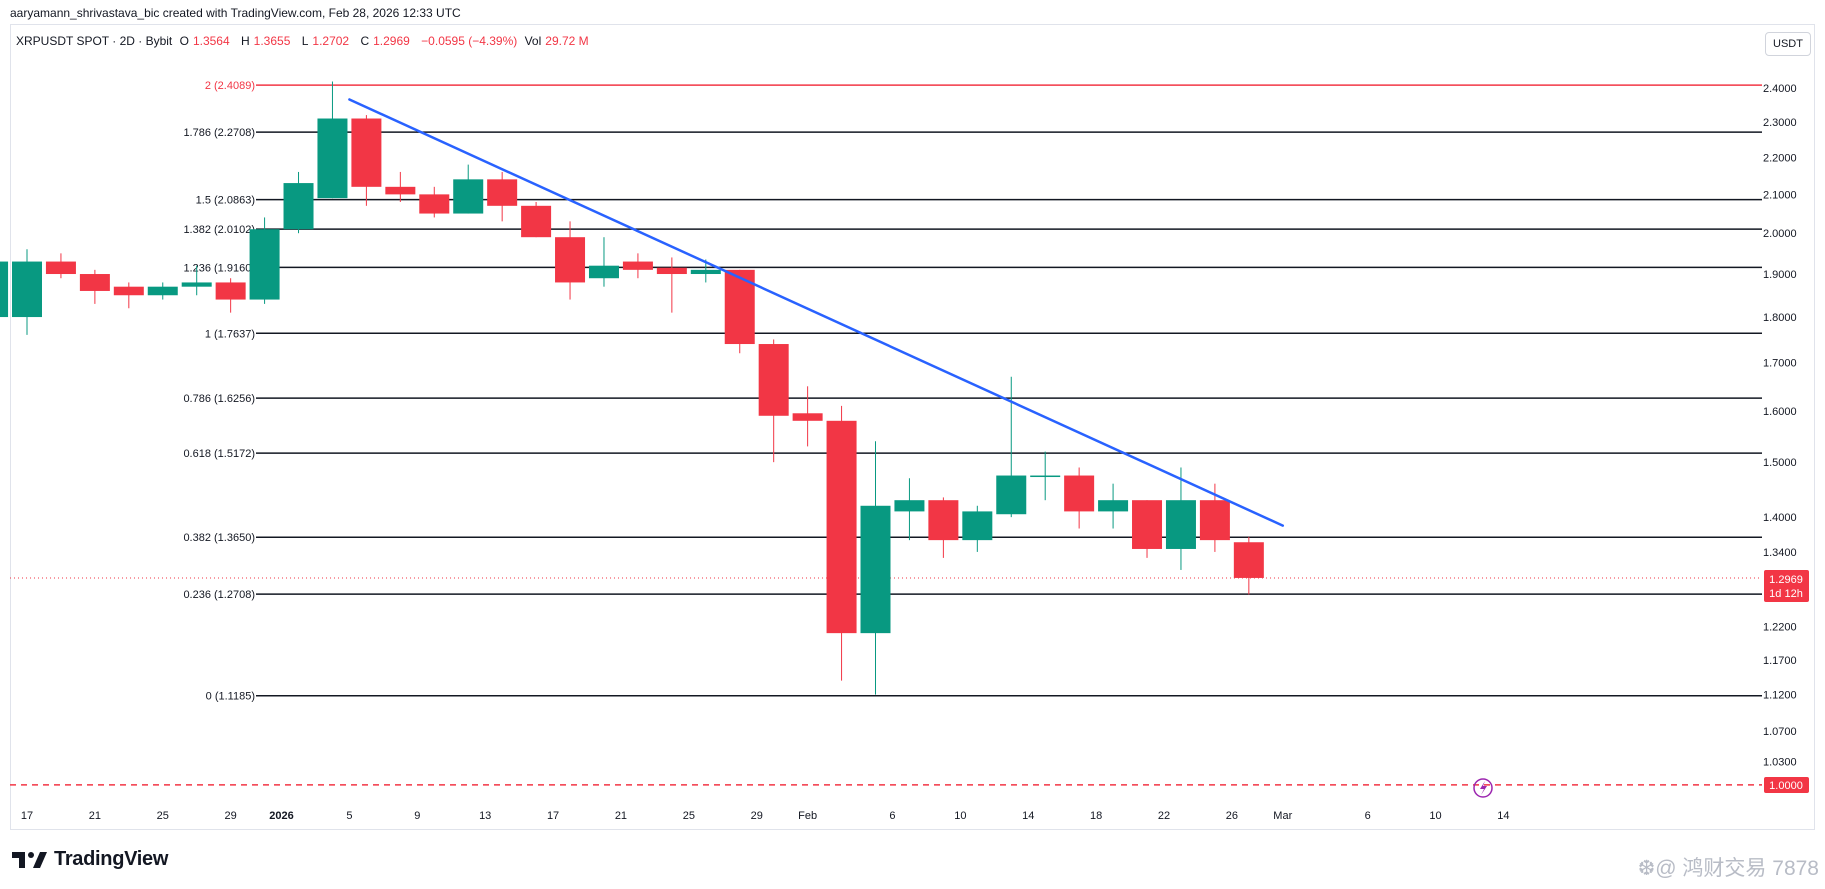 This screenshot has width=1825, height=889. I want to click on legend-high-label: H, so click(245, 41).